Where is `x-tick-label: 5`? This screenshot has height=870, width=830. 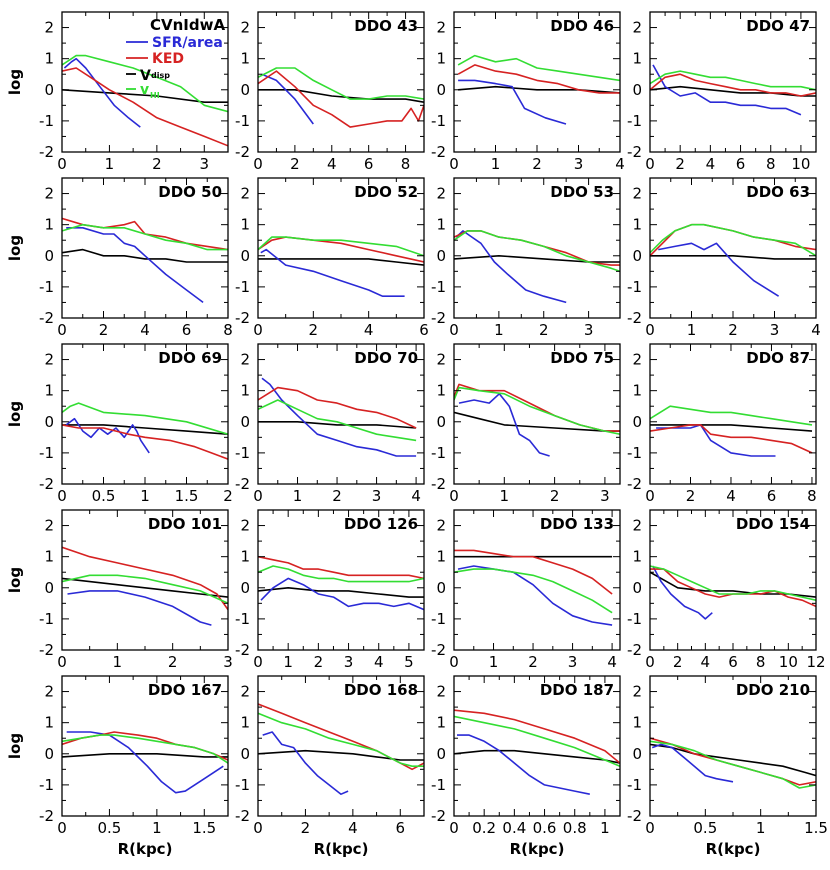
x-tick-label: 5 is located at coordinates (409, 662).